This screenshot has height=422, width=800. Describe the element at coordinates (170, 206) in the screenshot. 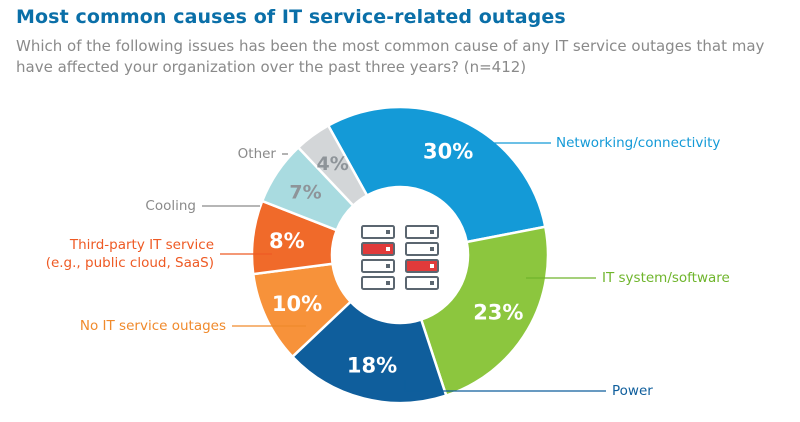

I see `category-label-5: Cooling` at that location.